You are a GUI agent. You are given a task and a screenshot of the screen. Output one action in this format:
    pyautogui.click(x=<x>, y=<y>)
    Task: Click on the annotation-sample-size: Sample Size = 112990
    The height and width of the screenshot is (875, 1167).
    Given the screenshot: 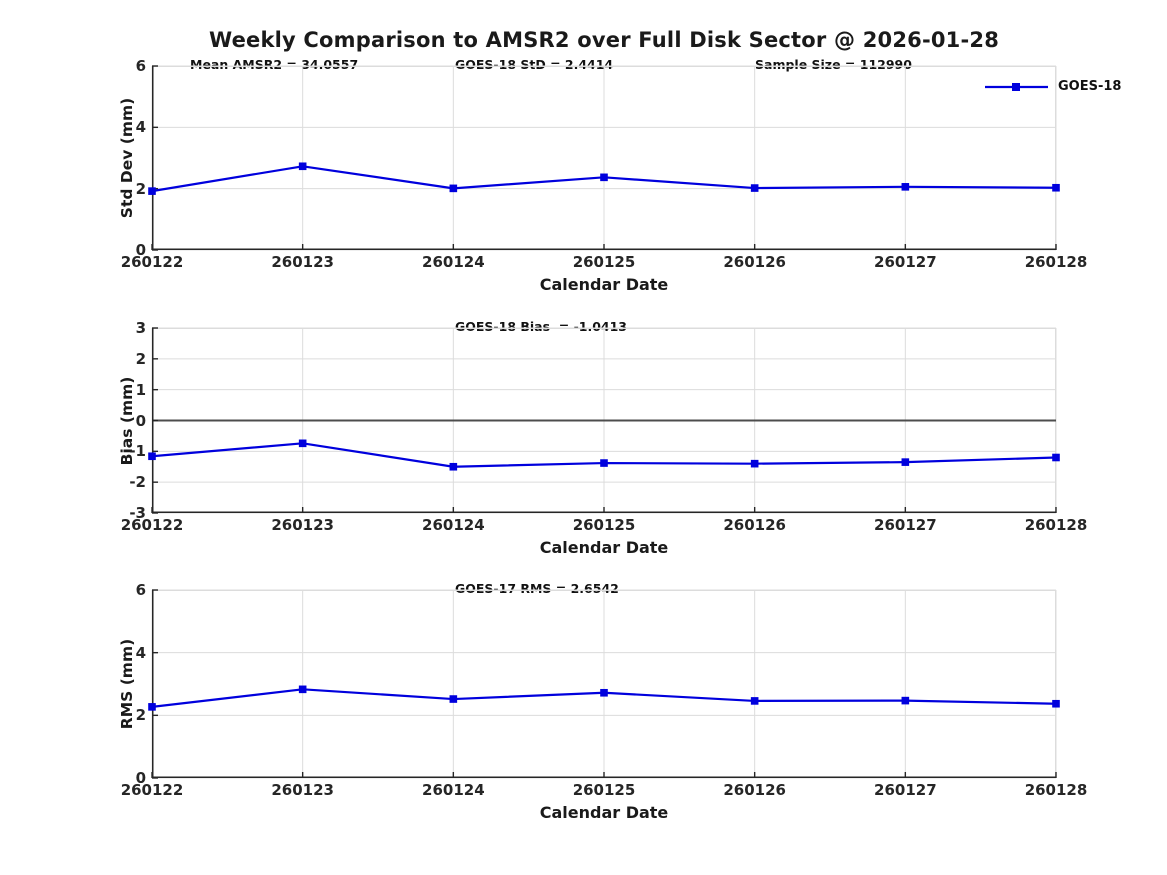 What is the action you would take?
    pyautogui.click(x=833, y=64)
    